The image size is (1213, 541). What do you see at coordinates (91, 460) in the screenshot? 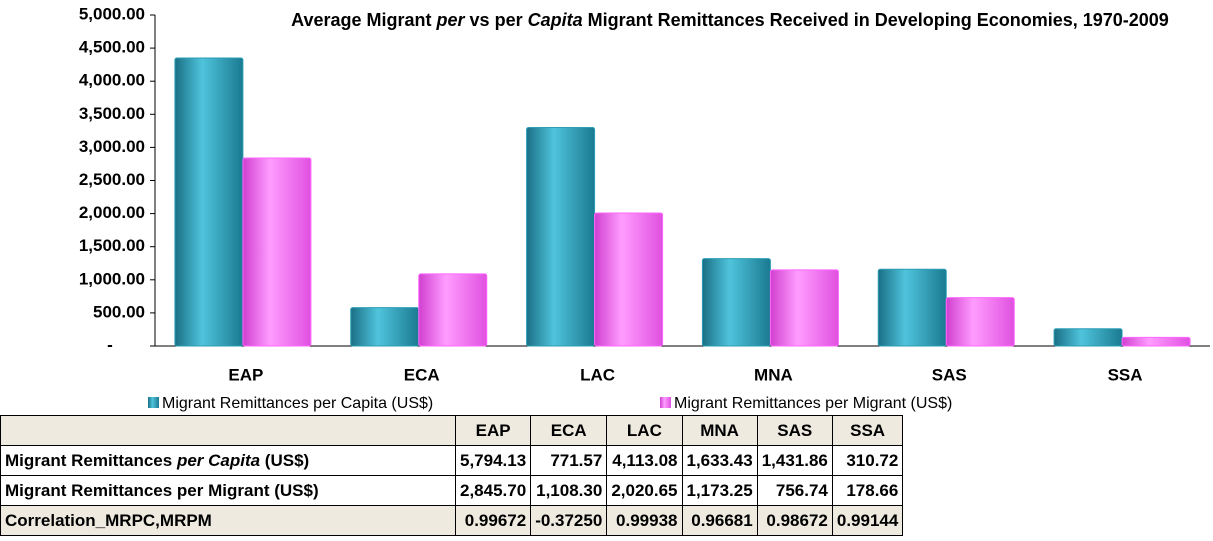
I see `row-label-part: Migrant Remittances` at bounding box center [91, 460].